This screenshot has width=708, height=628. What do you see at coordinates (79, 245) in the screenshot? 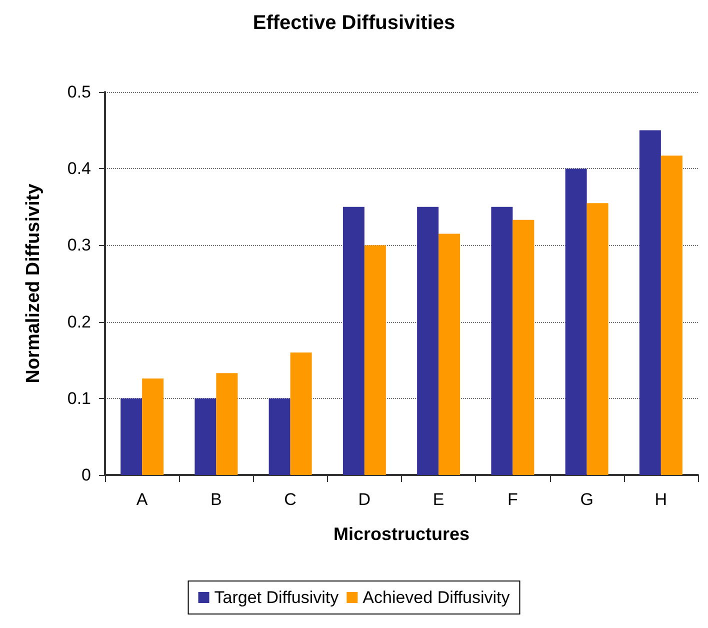
I see `y-tick-label: 0.3` at bounding box center [79, 245].